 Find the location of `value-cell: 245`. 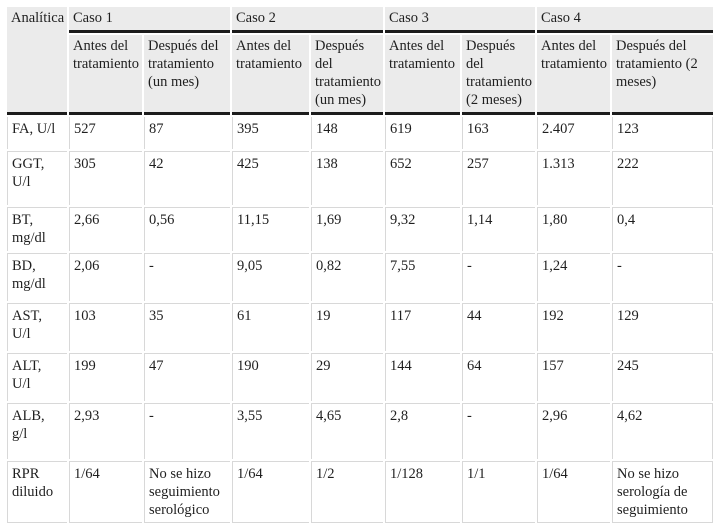

value-cell: 245 is located at coordinates (662, 377).